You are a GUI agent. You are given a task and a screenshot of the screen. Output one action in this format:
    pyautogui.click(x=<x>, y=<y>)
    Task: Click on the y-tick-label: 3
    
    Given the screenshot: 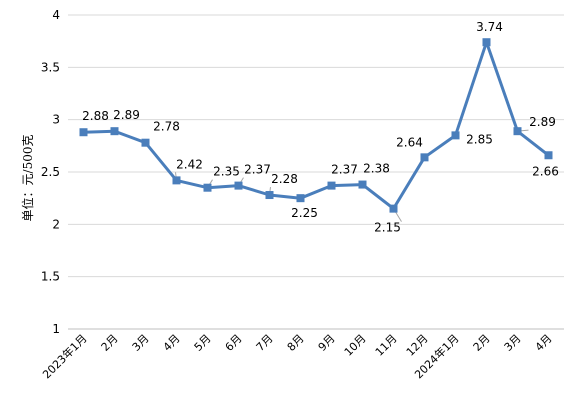 What is the action you would take?
    pyautogui.click(x=56, y=120)
    